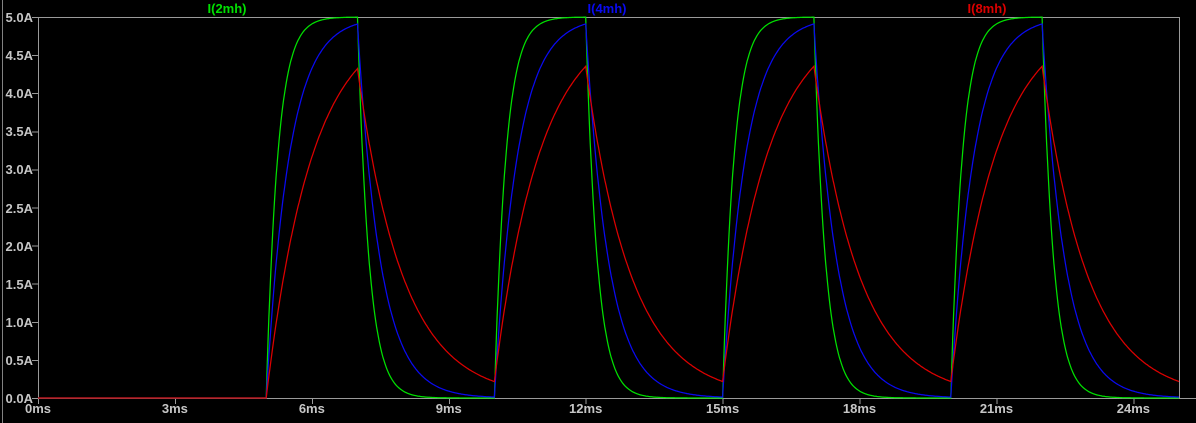 The height and width of the screenshot is (423, 1196). Describe the element at coordinates (19, 94) in the screenshot. I see `y-axis-tick-label: 4.0A` at that location.